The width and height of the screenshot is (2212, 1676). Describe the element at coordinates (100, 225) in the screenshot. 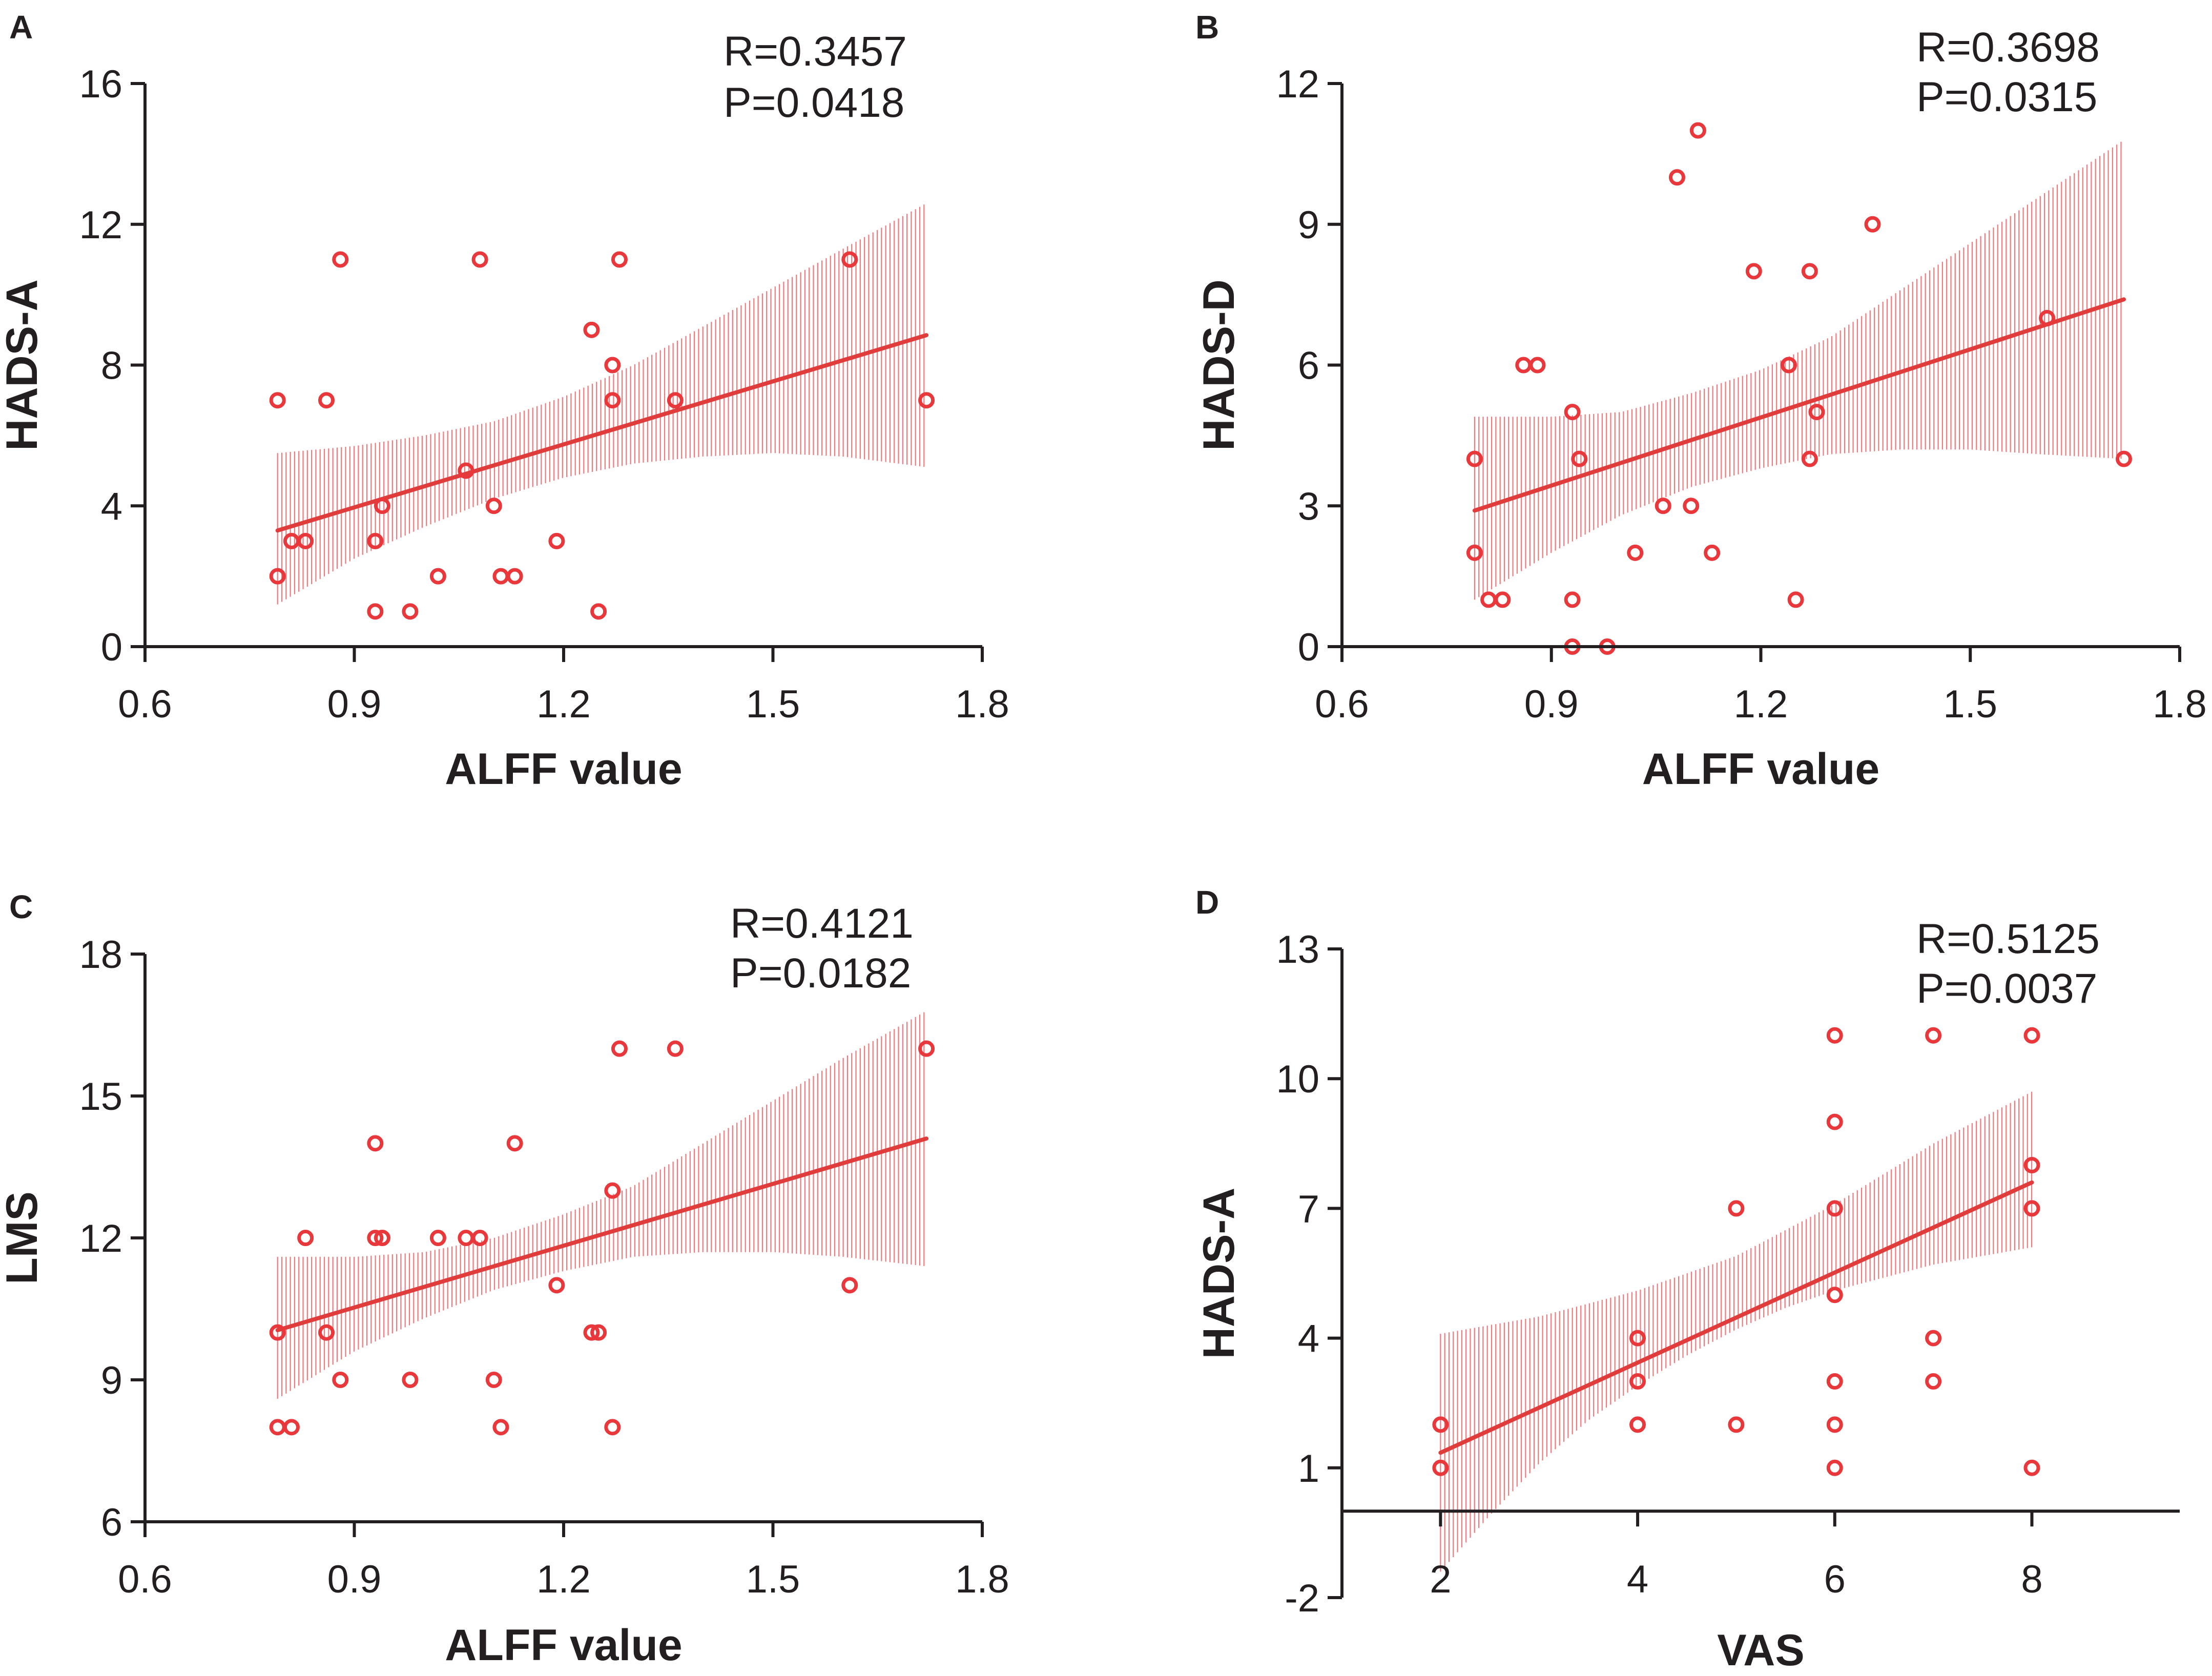

I see `y-tick-label: 12` at that location.